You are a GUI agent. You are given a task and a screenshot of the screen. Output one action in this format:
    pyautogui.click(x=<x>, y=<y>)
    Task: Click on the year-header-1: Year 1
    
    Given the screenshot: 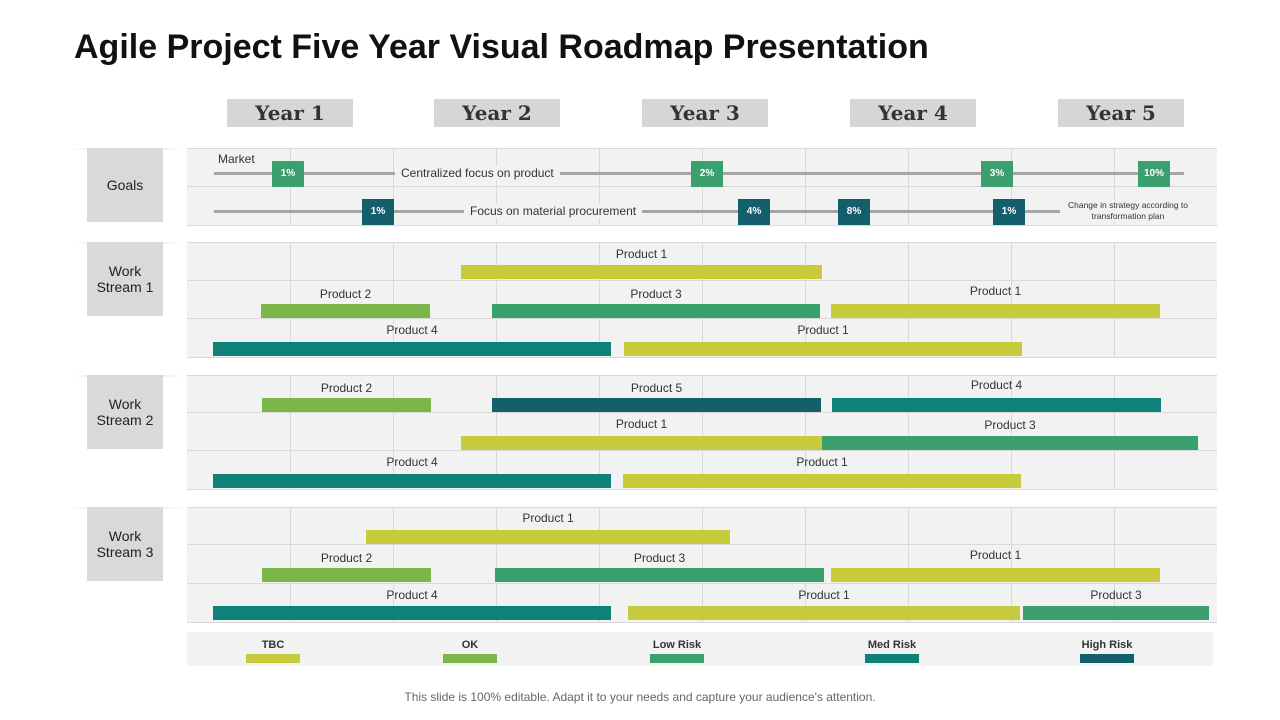 What is the action you would take?
    pyautogui.click(x=290, y=113)
    